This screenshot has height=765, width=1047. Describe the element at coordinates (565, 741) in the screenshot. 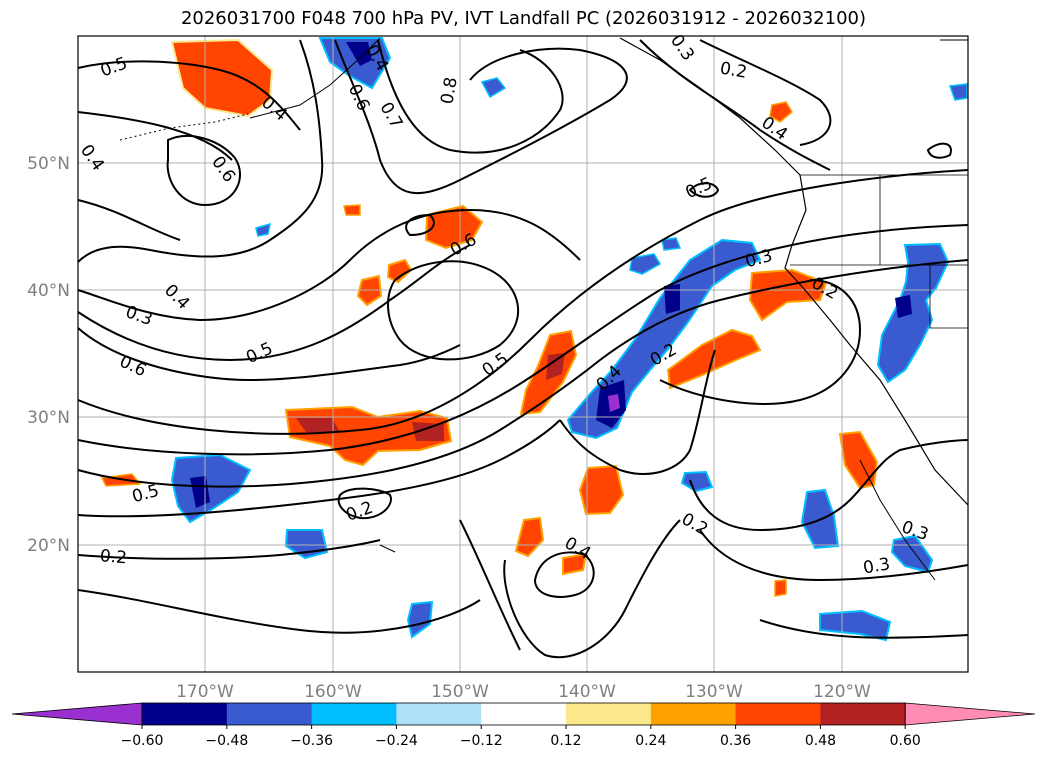

I see `colorbar-tick-label: 0.12` at that location.